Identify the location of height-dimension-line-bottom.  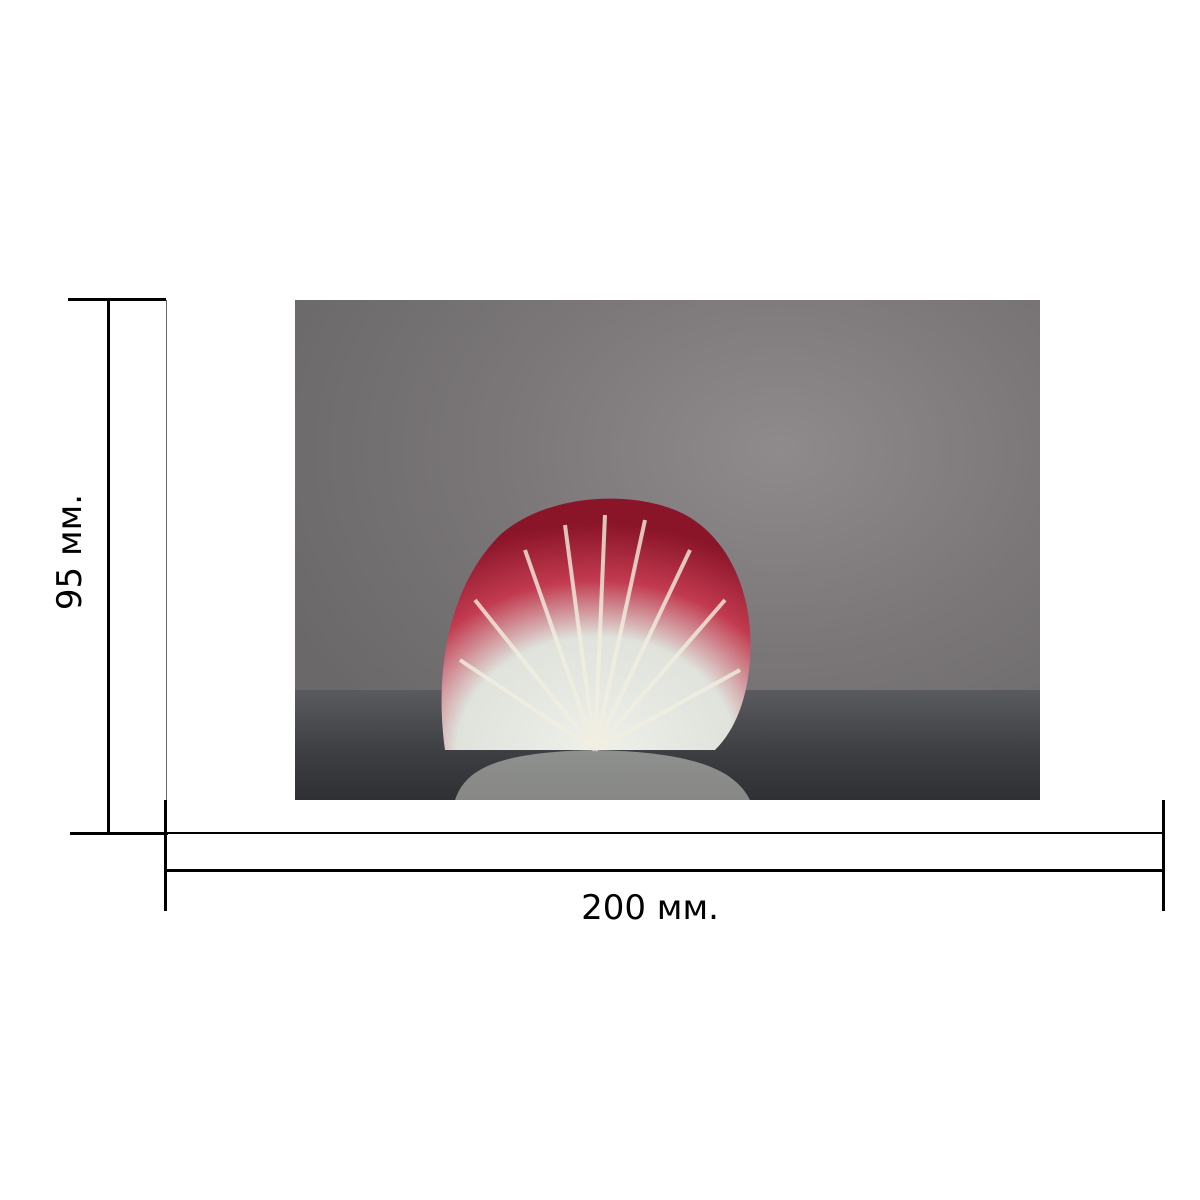
(119, 833).